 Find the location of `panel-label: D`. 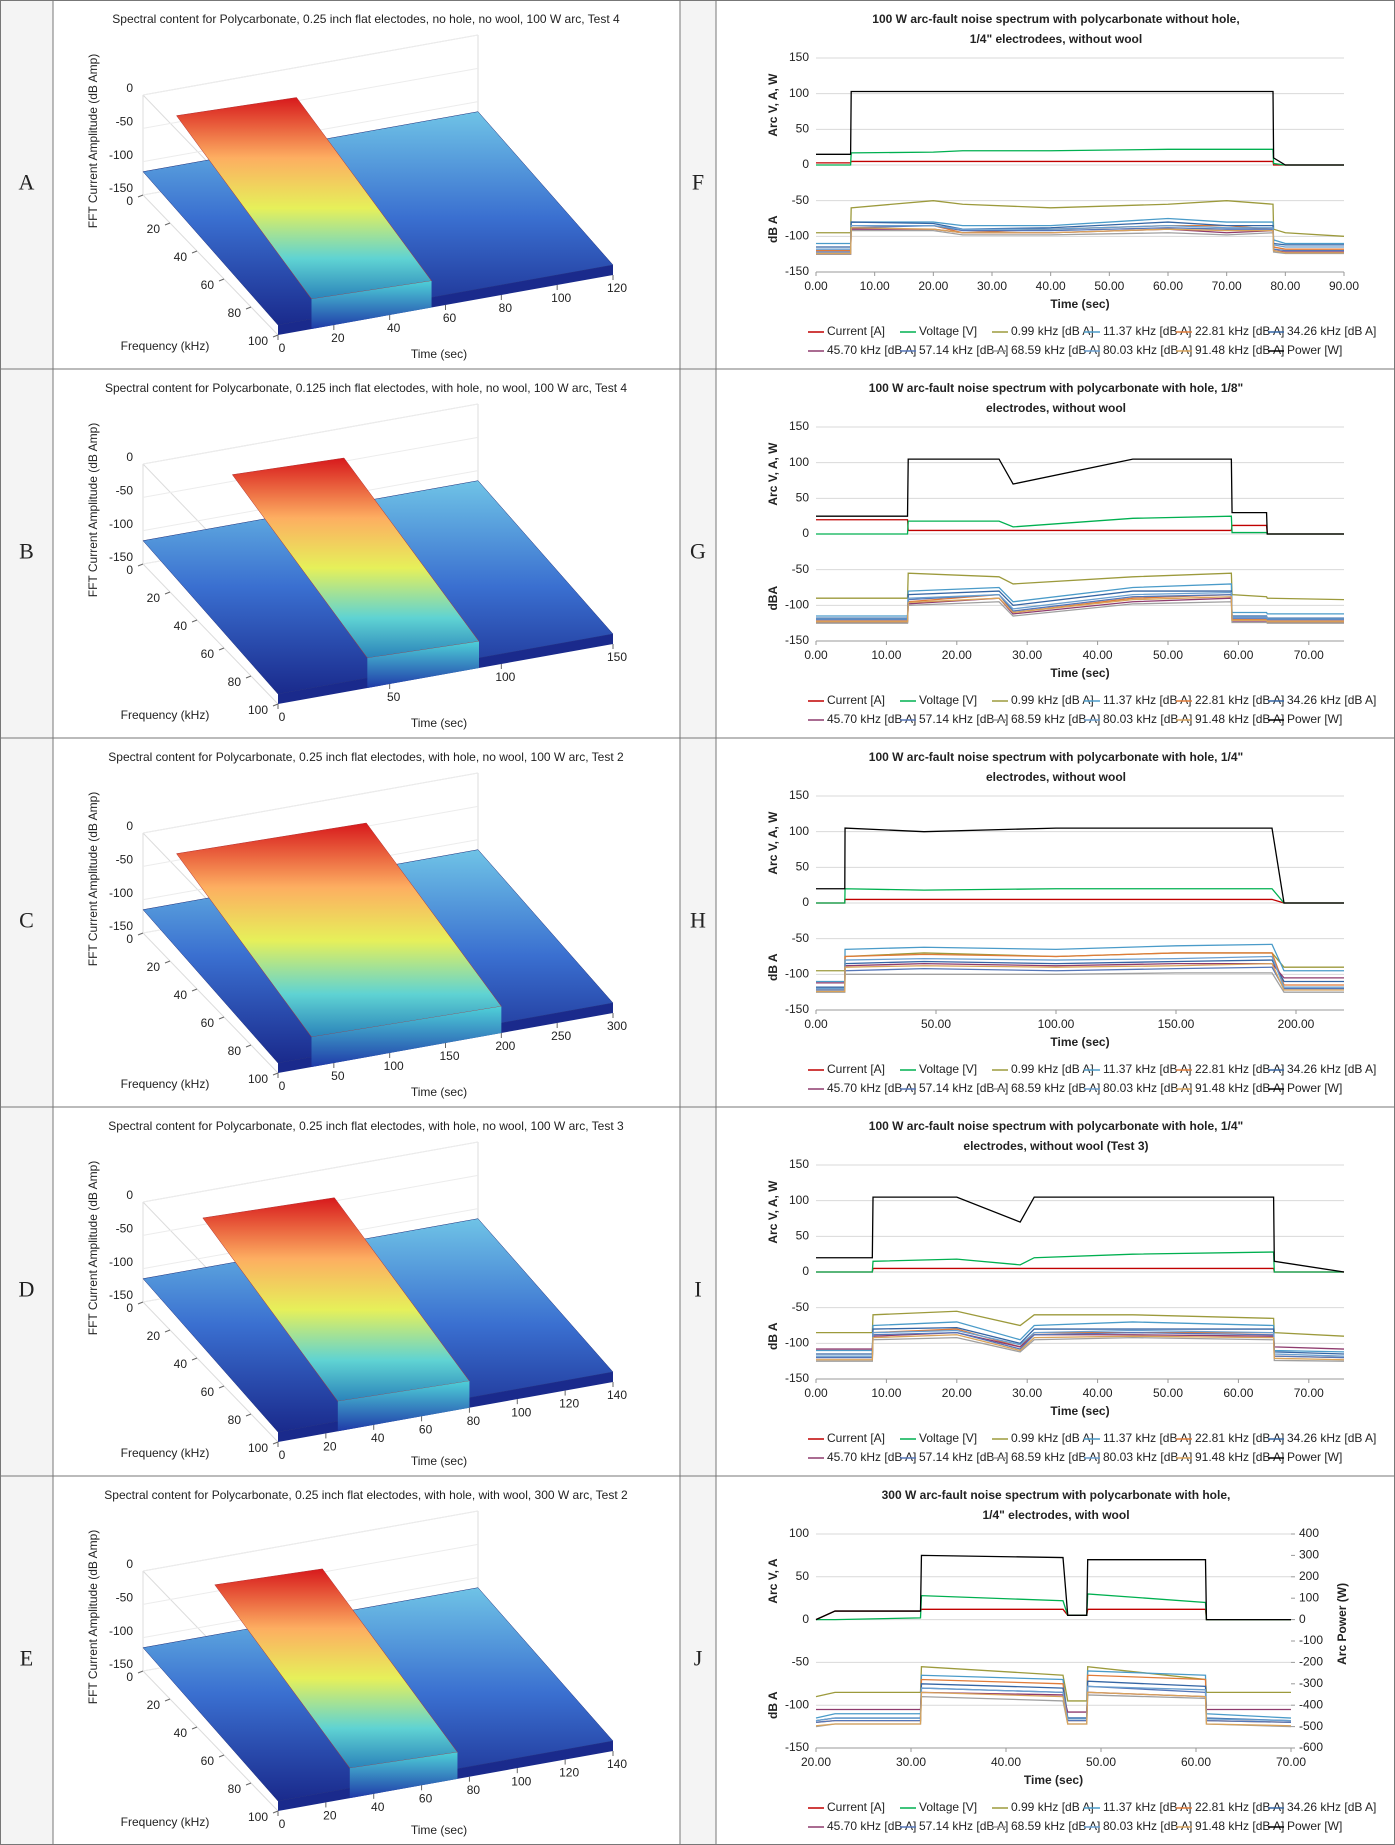

panel-label: D is located at coordinates (27, 1289).